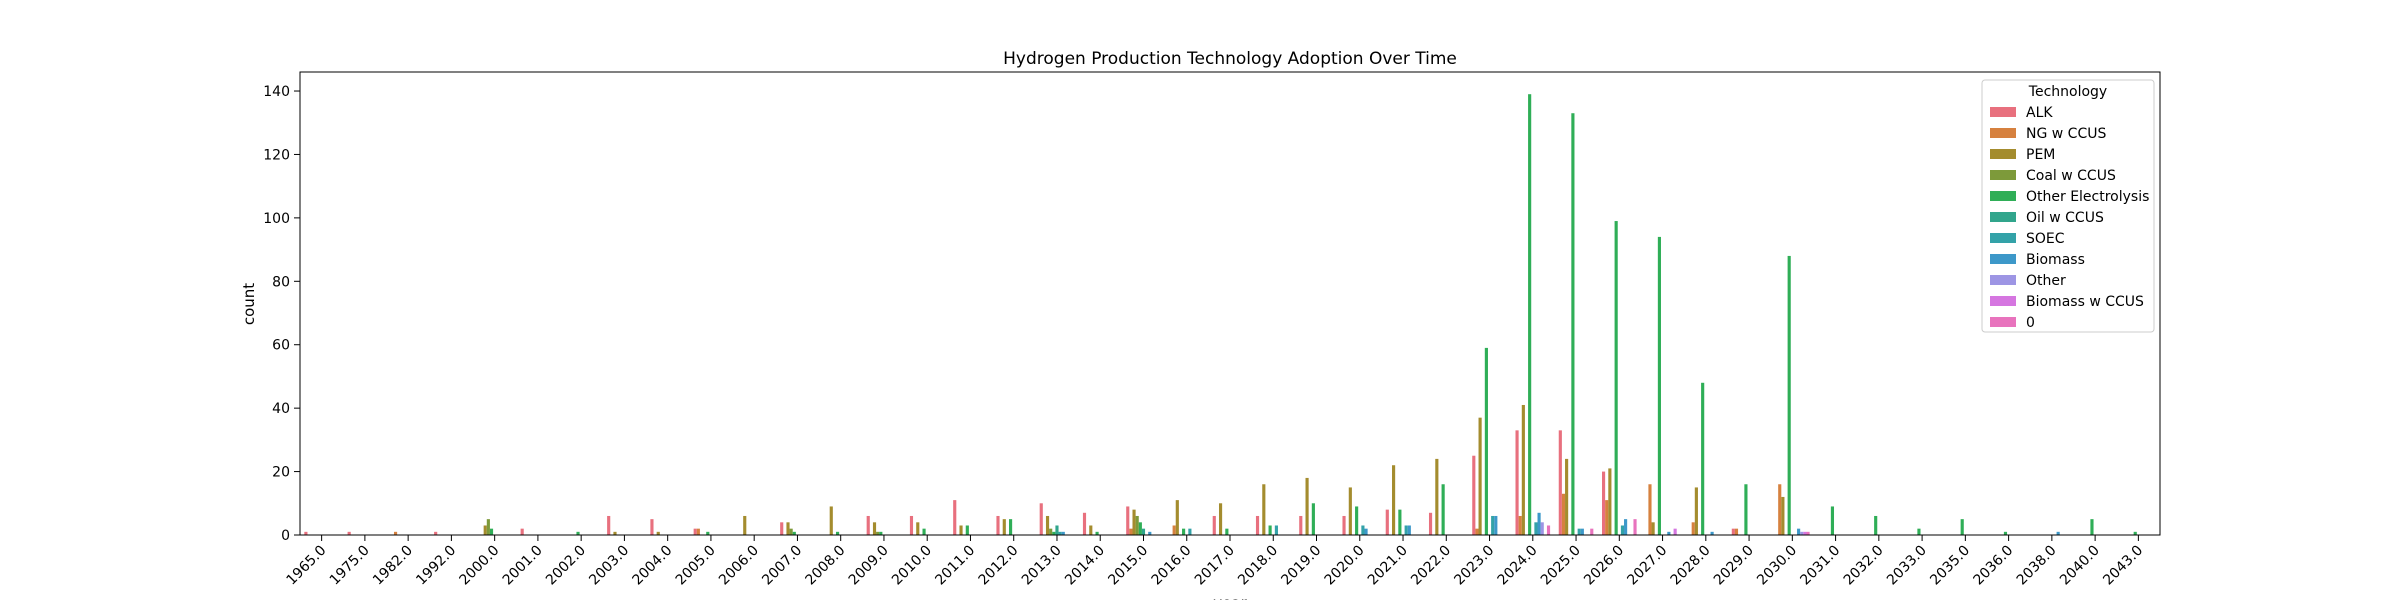  I want to click on x-tick-label: 1982.0, so click(393, 566).